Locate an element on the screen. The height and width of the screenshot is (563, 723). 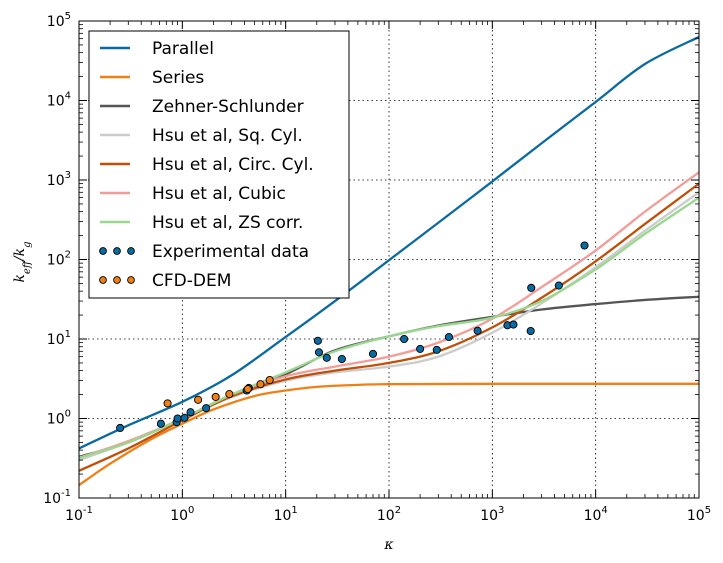
y-axis-label: keff/kg is located at coordinates (22, 261).